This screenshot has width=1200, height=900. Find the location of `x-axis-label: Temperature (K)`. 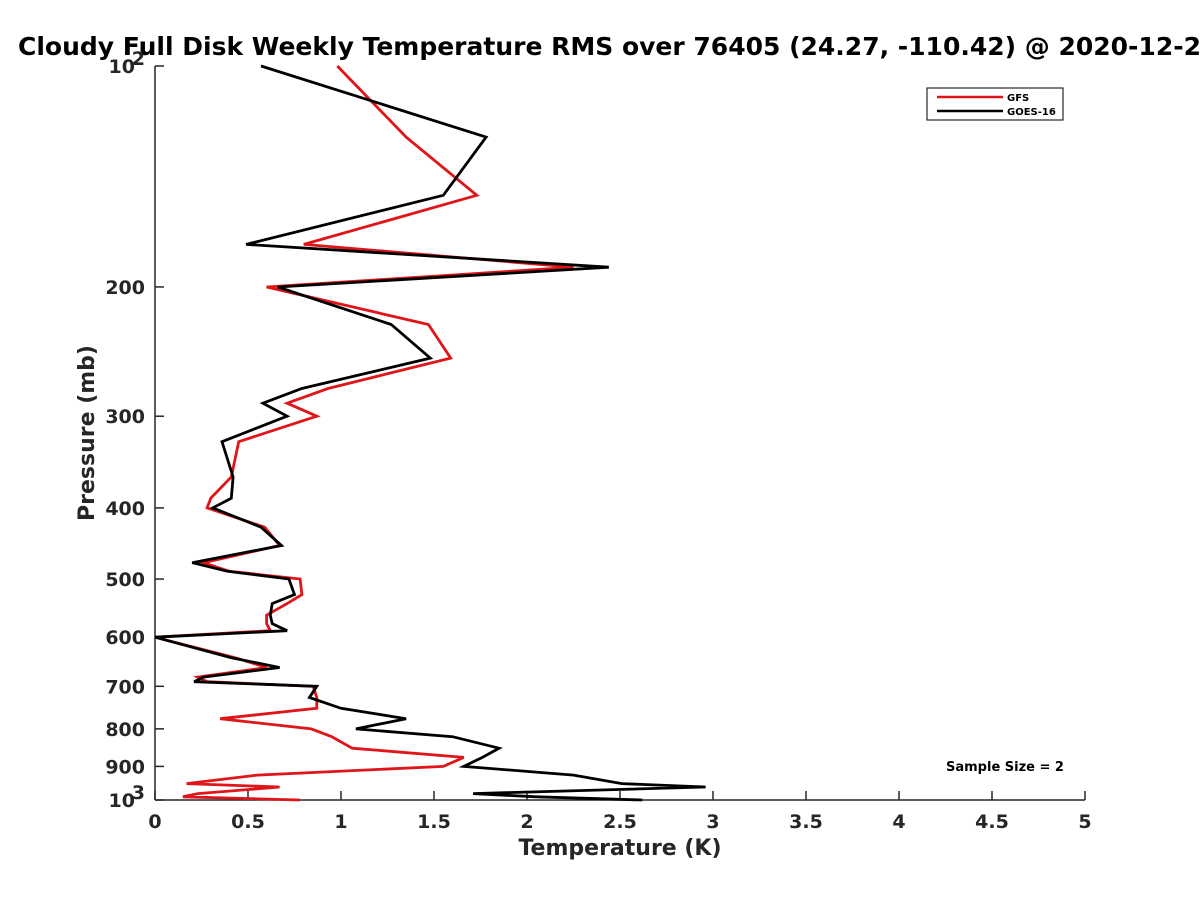

x-axis-label: Temperature (K) is located at coordinates (619, 848).